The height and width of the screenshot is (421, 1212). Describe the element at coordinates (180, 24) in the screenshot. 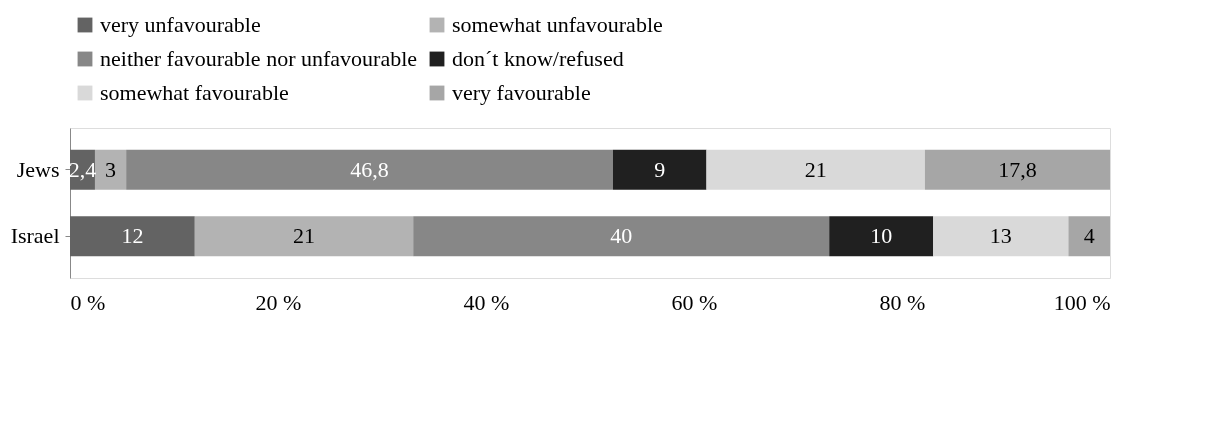

I see `legend-label: very unfavourable` at that location.